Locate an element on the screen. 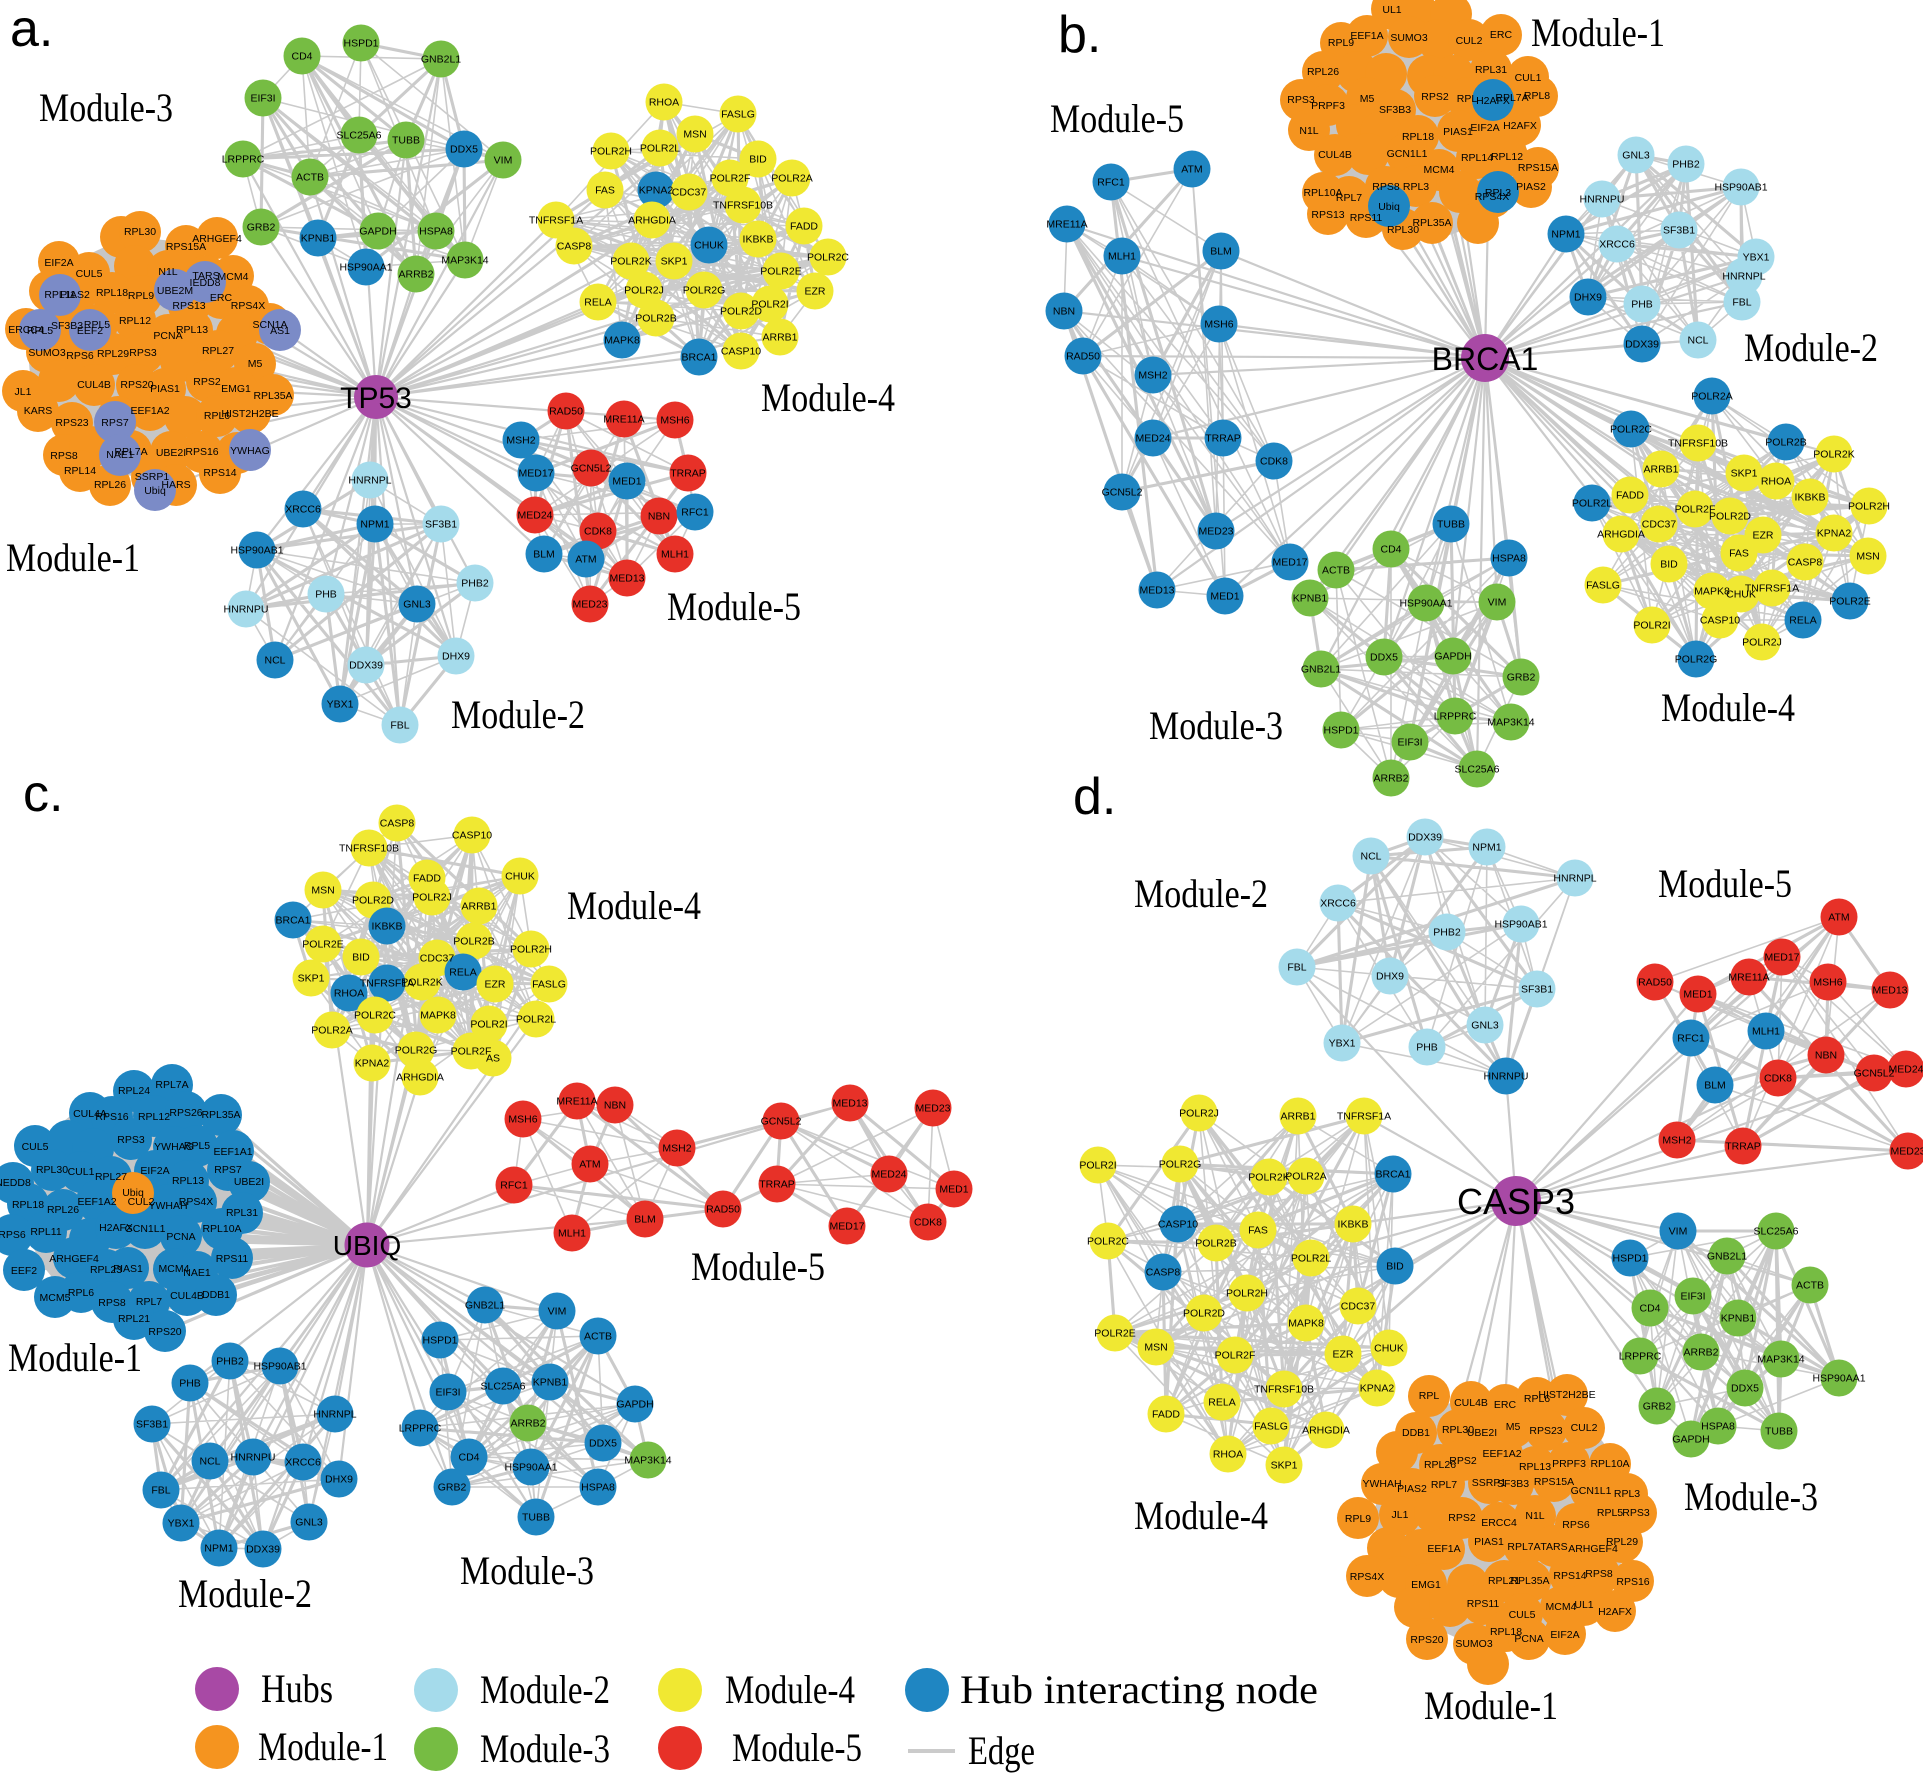  svg-text: CD4 is located at coordinates (468, 1458).